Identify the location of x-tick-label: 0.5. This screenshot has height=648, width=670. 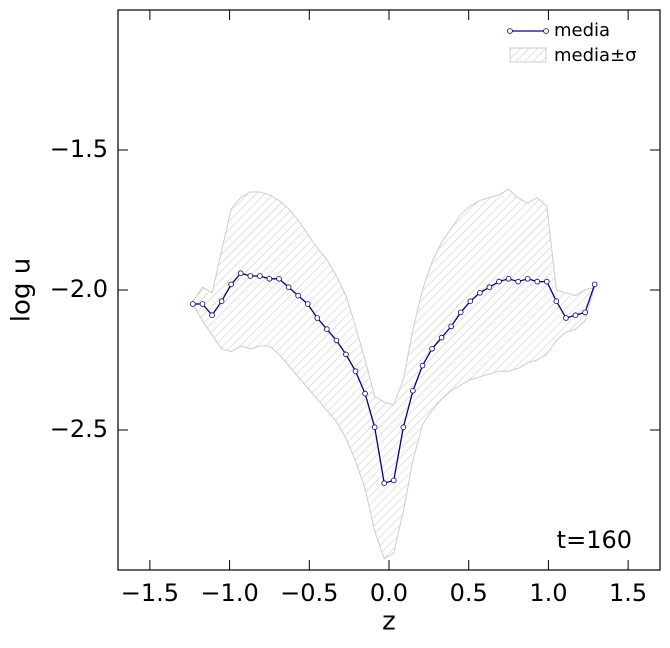
(469, 593).